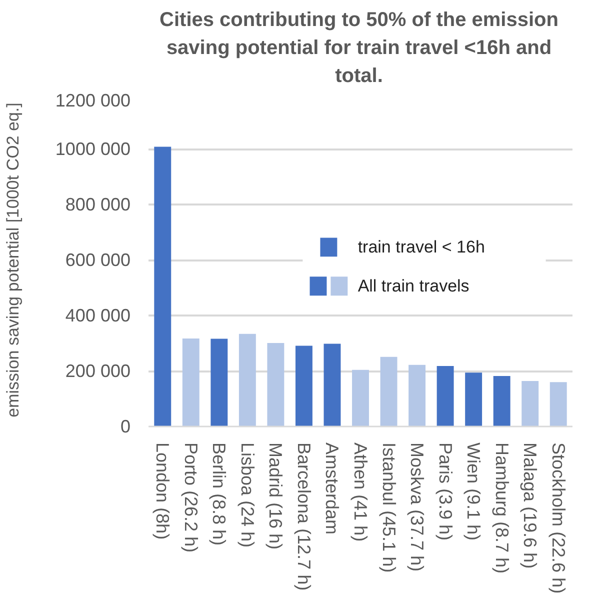 This screenshot has height=610, width=605. I want to click on y-tick-label: 1200 000, so click(92, 100).